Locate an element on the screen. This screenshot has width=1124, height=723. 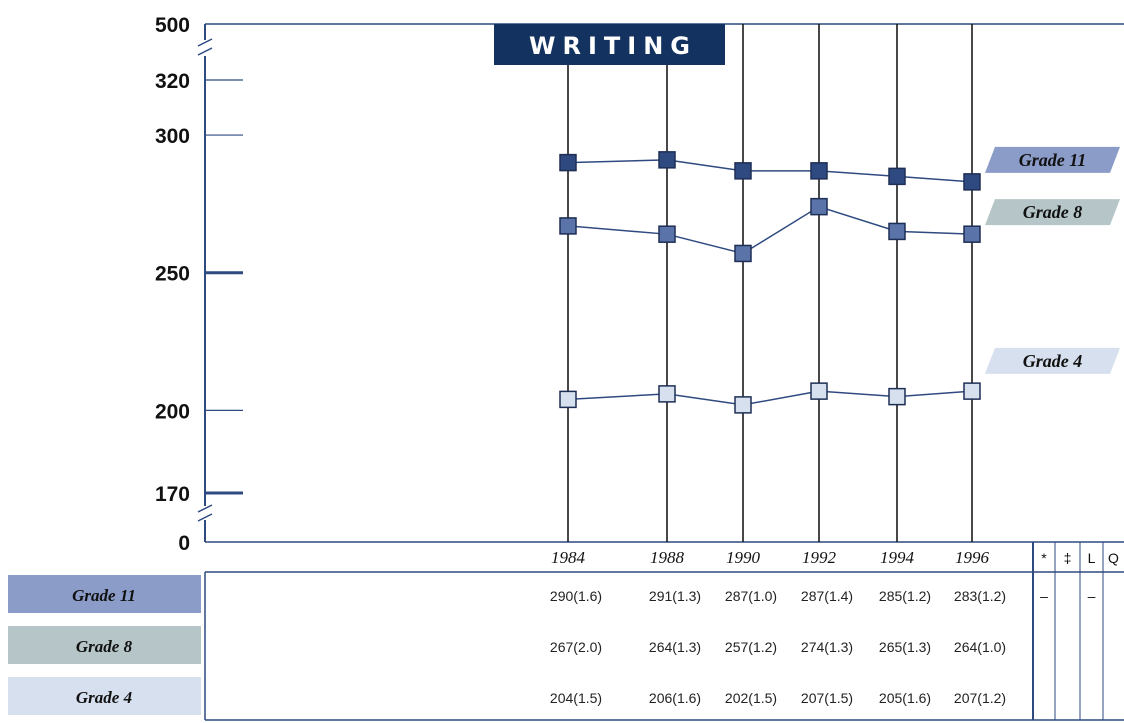
row-label: Grade 11 is located at coordinates (104, 595).